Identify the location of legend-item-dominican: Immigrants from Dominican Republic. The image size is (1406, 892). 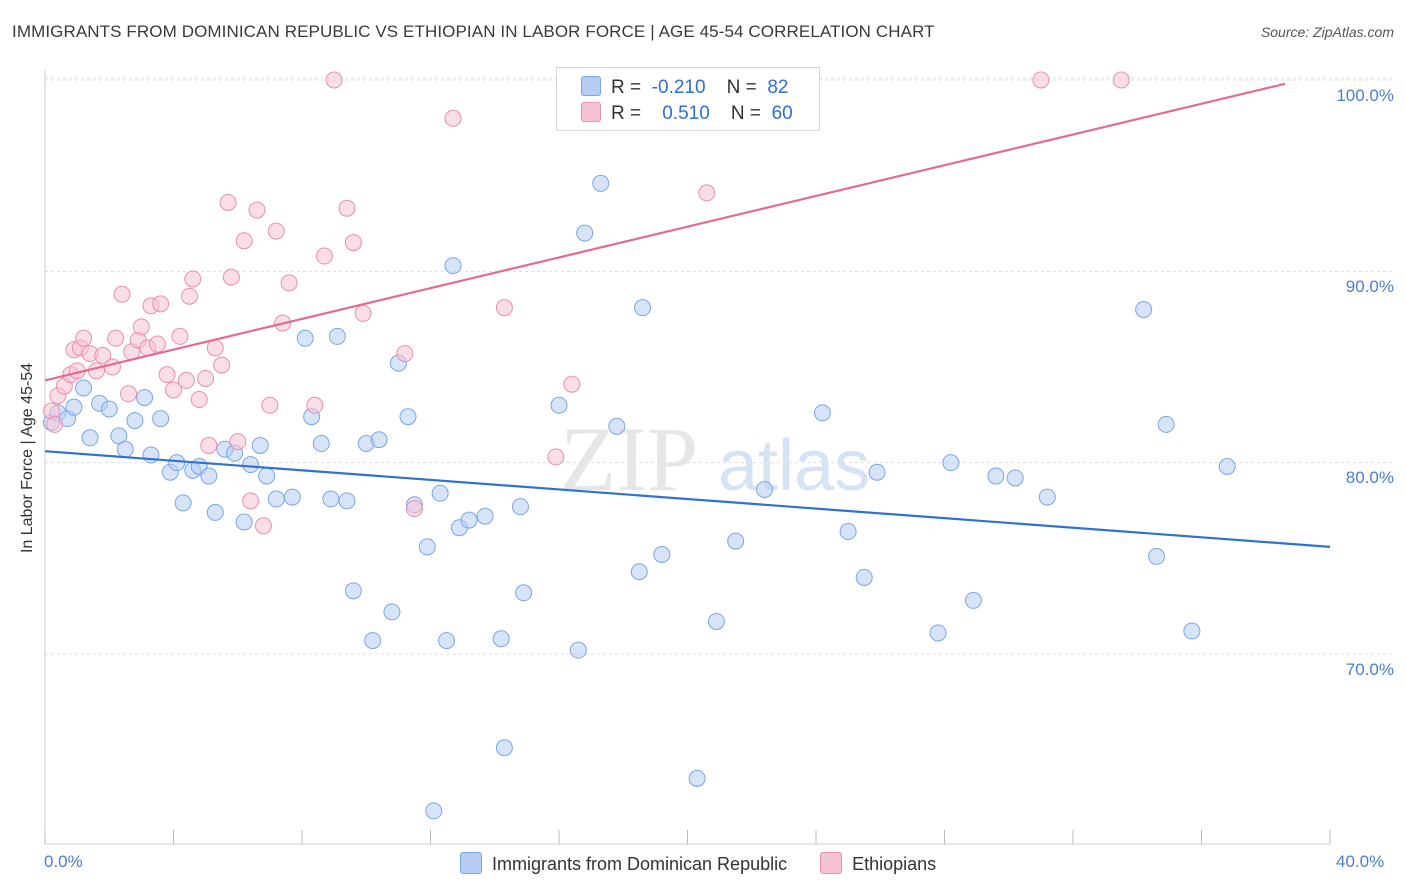
(623, 863).